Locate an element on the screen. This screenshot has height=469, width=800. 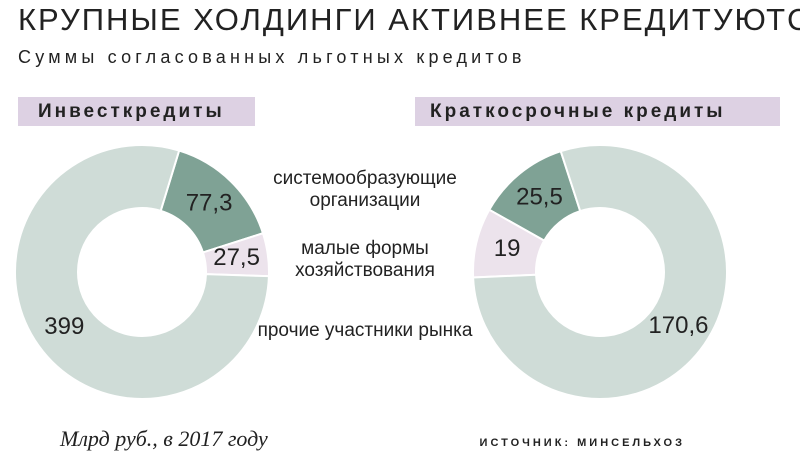
value-label: 170,6 is located at coordinates (678, 325).